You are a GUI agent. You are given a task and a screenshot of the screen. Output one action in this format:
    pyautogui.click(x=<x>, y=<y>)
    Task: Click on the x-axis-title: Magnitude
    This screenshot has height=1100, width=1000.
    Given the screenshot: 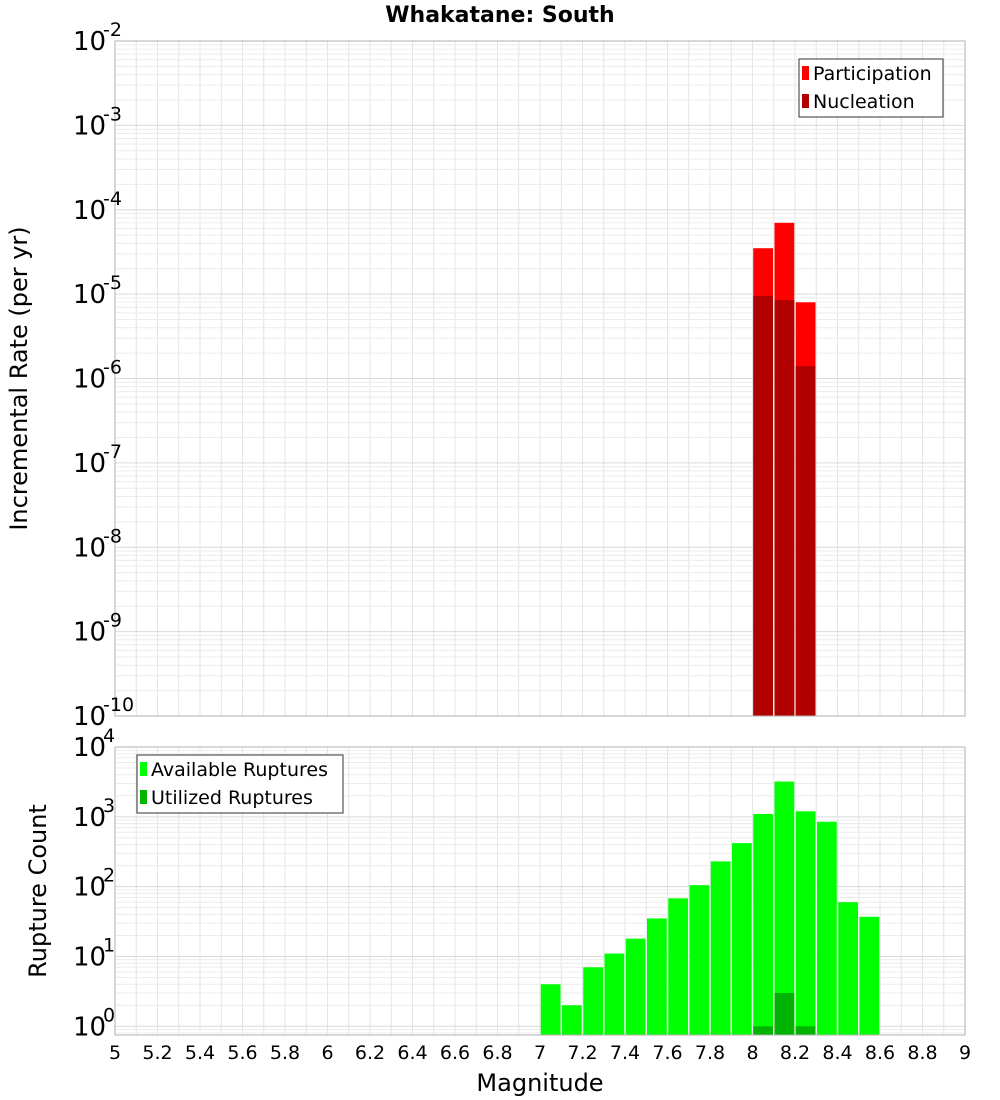 What is the action you would take?
    pyautogui.click(x=539, y=1083)
    